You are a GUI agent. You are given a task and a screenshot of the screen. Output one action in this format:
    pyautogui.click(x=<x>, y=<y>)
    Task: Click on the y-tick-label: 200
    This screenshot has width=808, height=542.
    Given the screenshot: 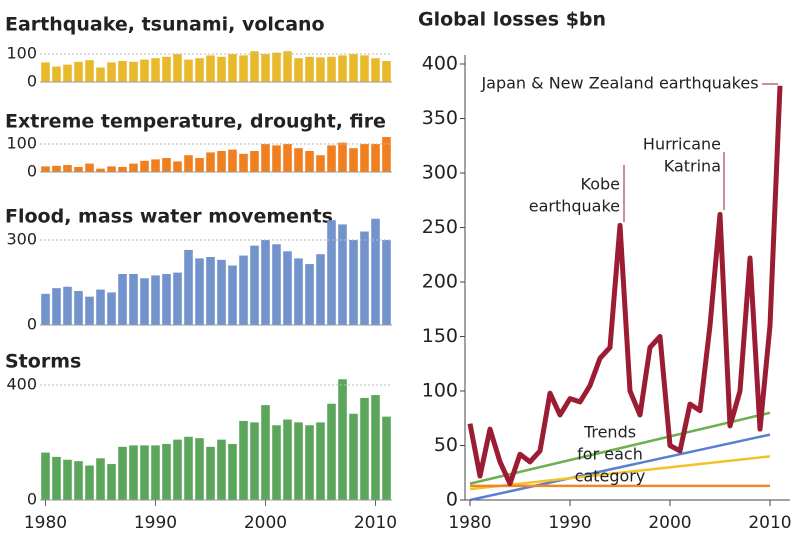 What is the action you would take?
    pyautogui.click(x=440, y=282)
    